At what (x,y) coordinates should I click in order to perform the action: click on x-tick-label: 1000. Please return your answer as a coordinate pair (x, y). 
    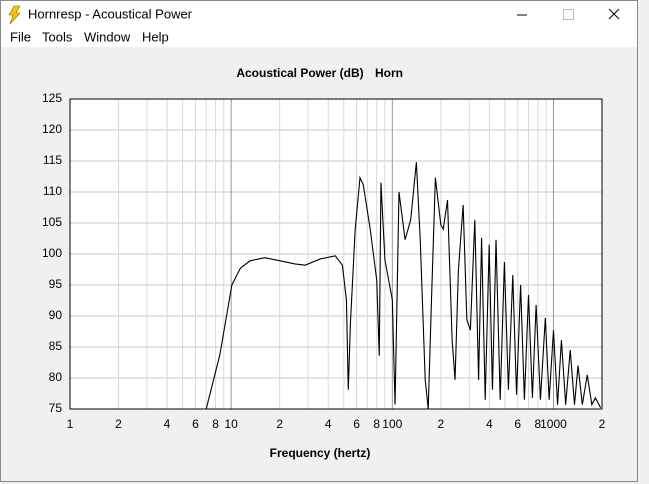
    Looking at the image, I should click on (553, 424).